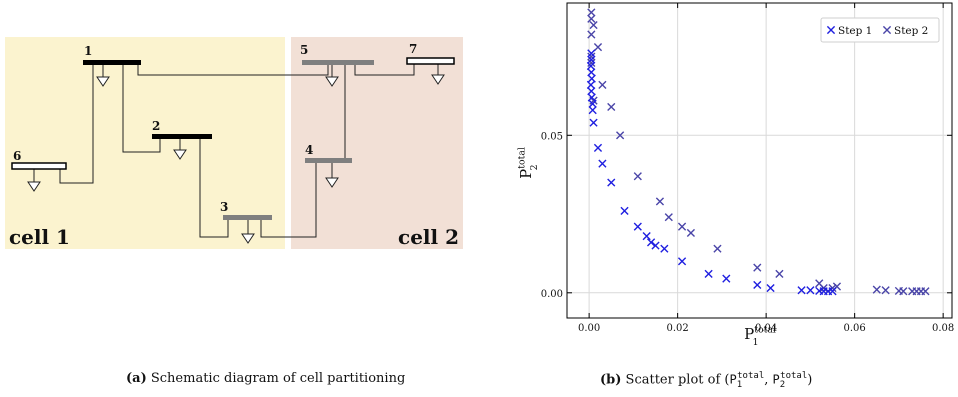 This screenshot has height=397, width=958. What do you see at coordinates (156, 126) in the screenshot?
I see `bus-label-2: 2` at bounding box center [156, 126].